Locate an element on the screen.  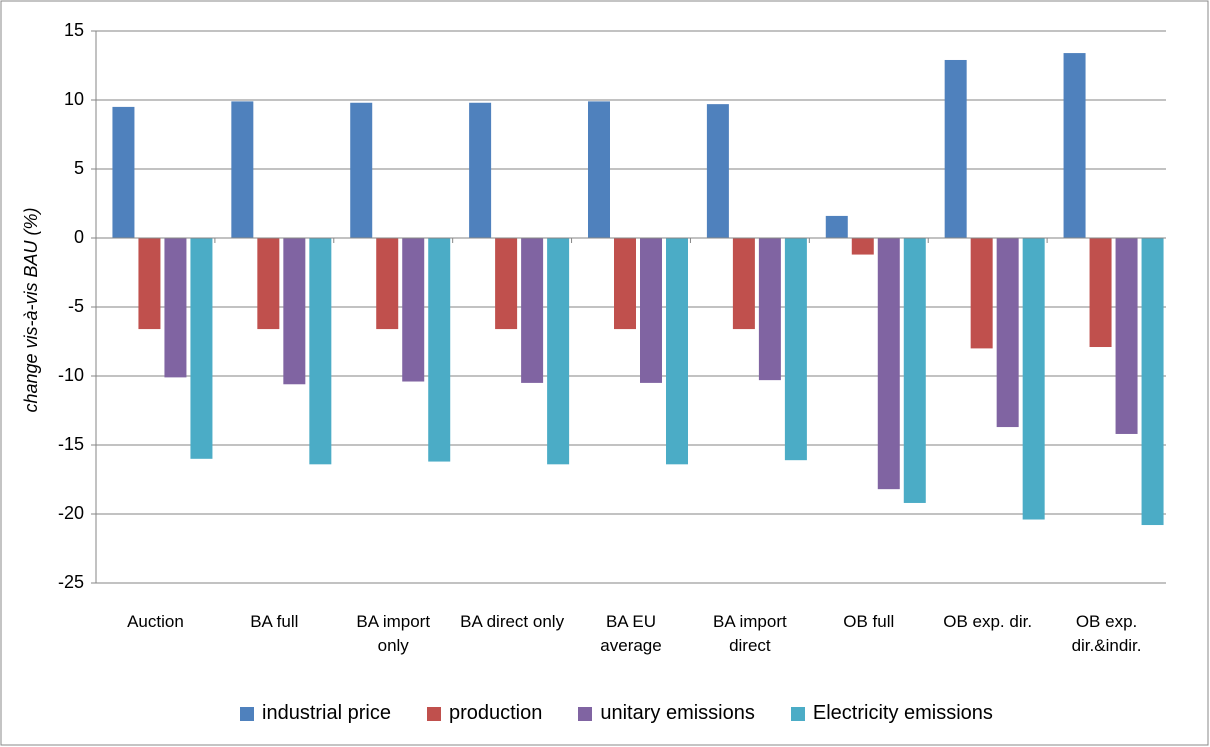
legend-item: production is located at coordinates (484, 713).